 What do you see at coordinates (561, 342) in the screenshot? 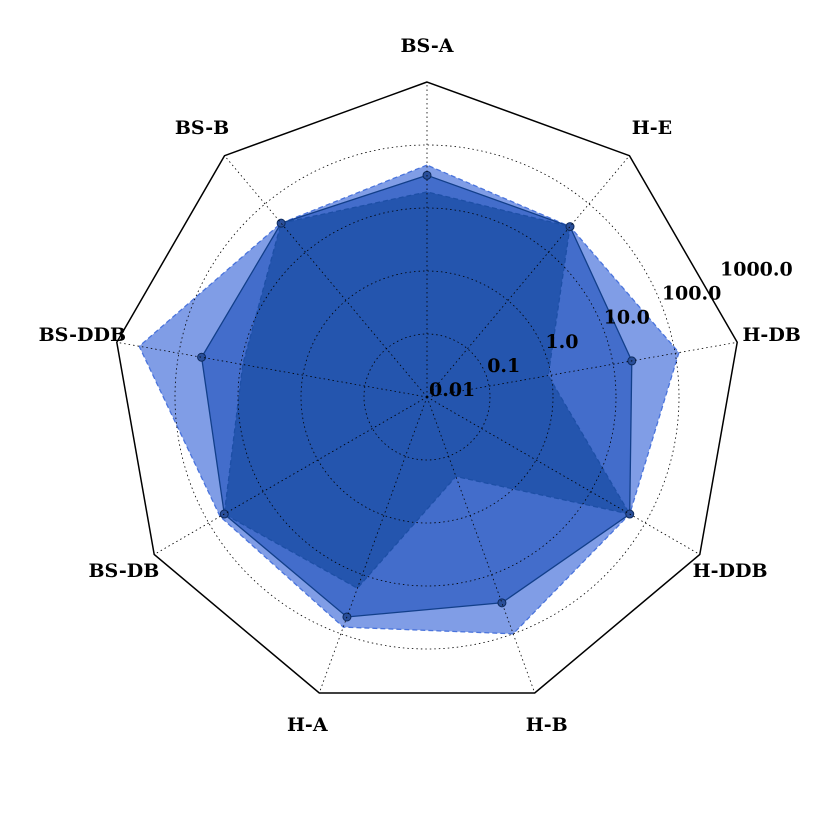
I see `r-tick-label: 1.0` at bounding box center [561, 342].